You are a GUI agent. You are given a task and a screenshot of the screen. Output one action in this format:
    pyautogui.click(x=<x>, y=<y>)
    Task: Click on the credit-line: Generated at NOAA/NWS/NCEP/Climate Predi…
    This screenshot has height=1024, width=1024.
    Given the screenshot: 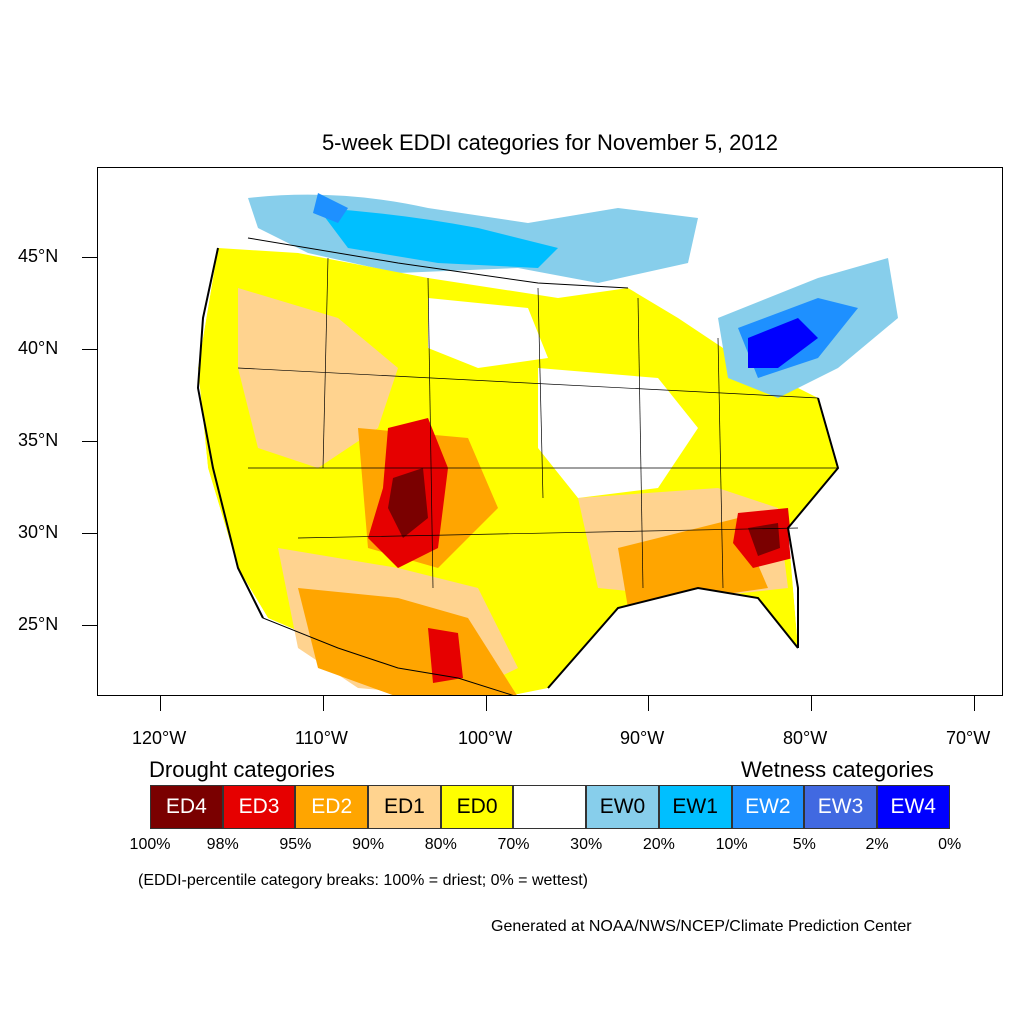 What is the action you would take?
    pyautogui.click(x=701, y=926)
    